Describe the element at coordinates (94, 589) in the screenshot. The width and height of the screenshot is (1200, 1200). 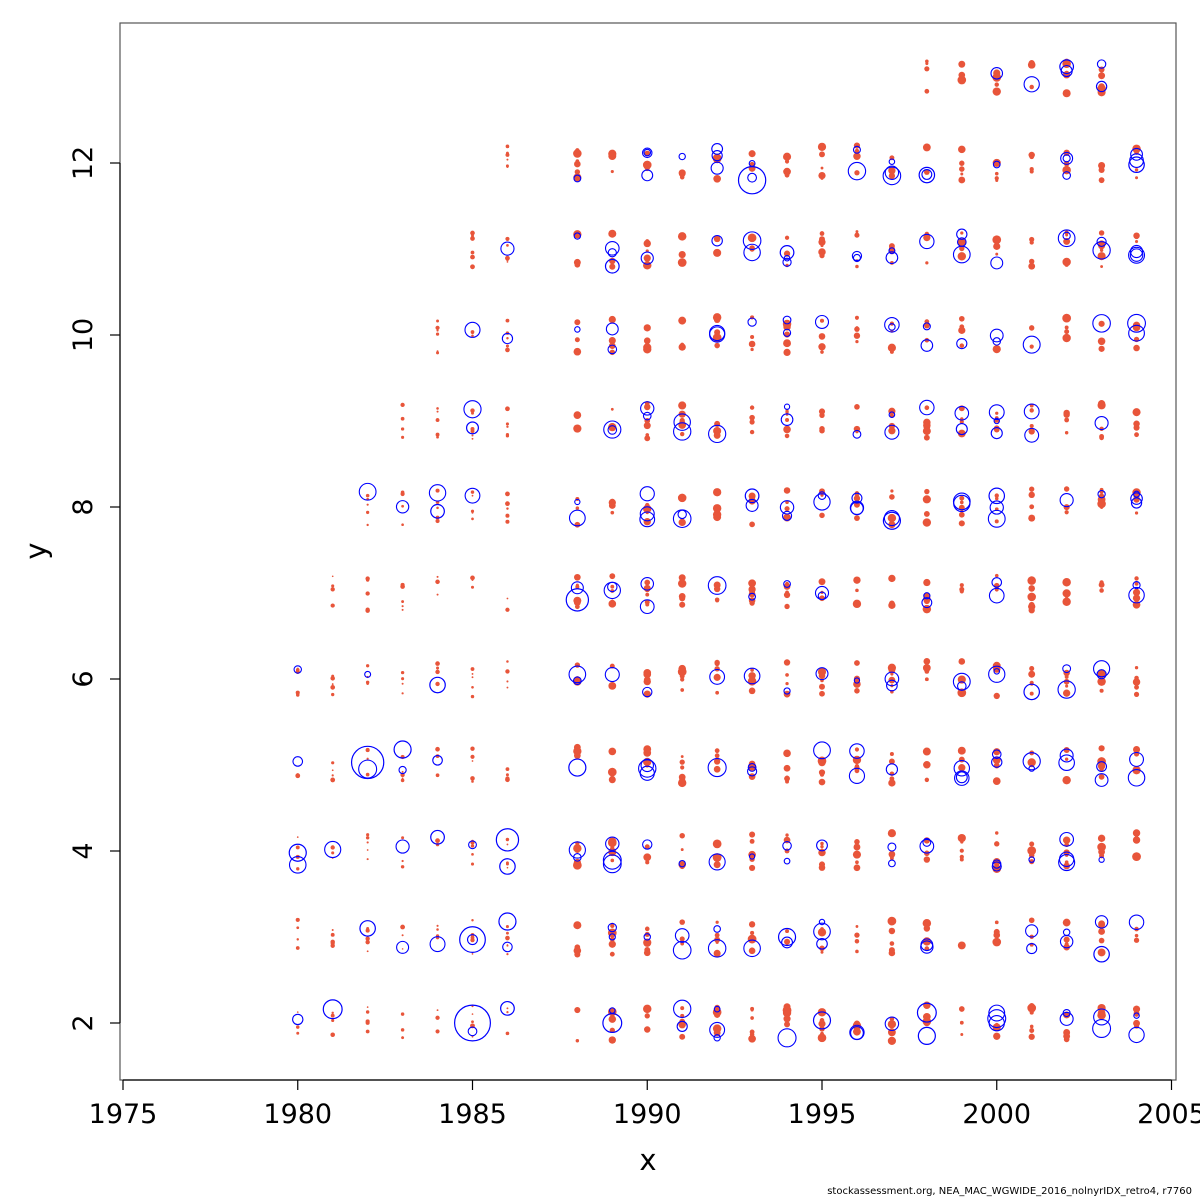
I see `y-axis: 2 4 6 8 10 12` at that location.